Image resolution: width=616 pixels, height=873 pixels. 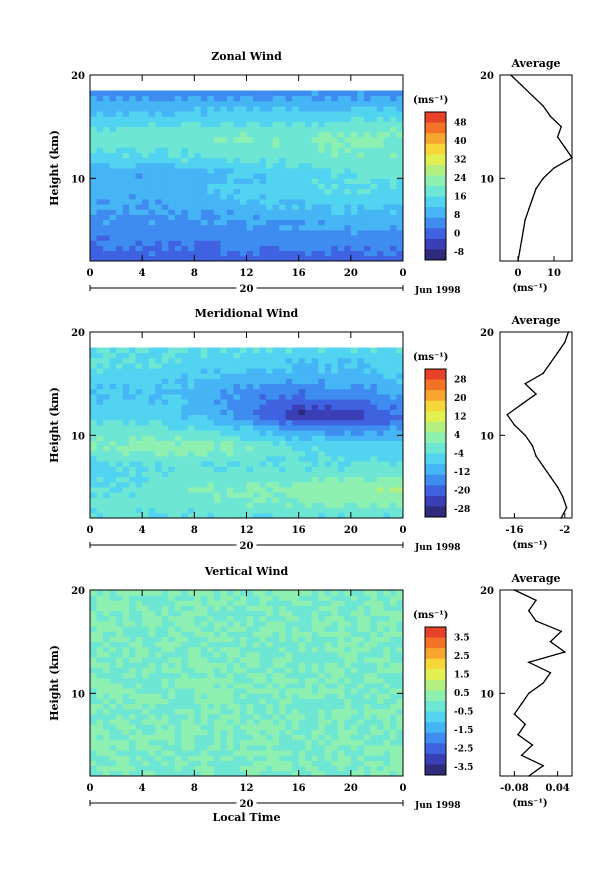 What do you see at coordinates (543, 466) in the screenshot?
I see `average-point` at bounding box center [543, 466].